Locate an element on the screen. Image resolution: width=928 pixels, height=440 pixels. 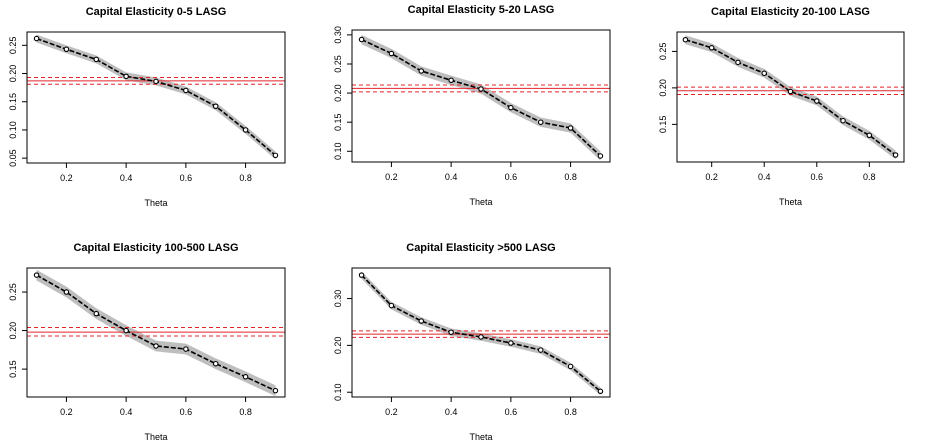
chart-title: Capital Elasticity 100-500 LASG is located at coordinates (155, 248).